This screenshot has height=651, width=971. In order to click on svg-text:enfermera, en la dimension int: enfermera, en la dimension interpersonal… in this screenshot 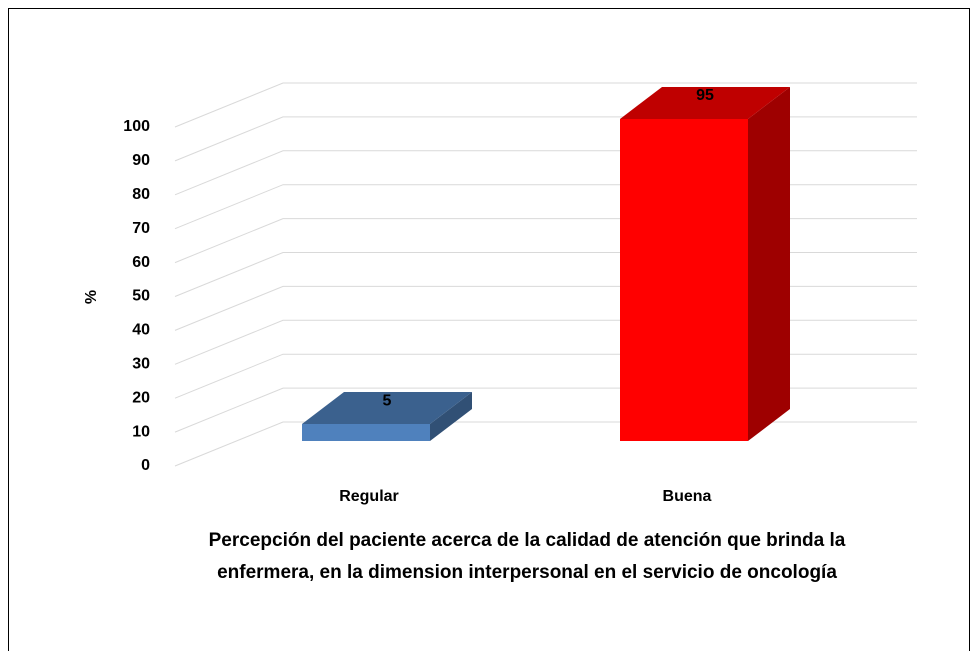, I will do `click(527, 572)`.